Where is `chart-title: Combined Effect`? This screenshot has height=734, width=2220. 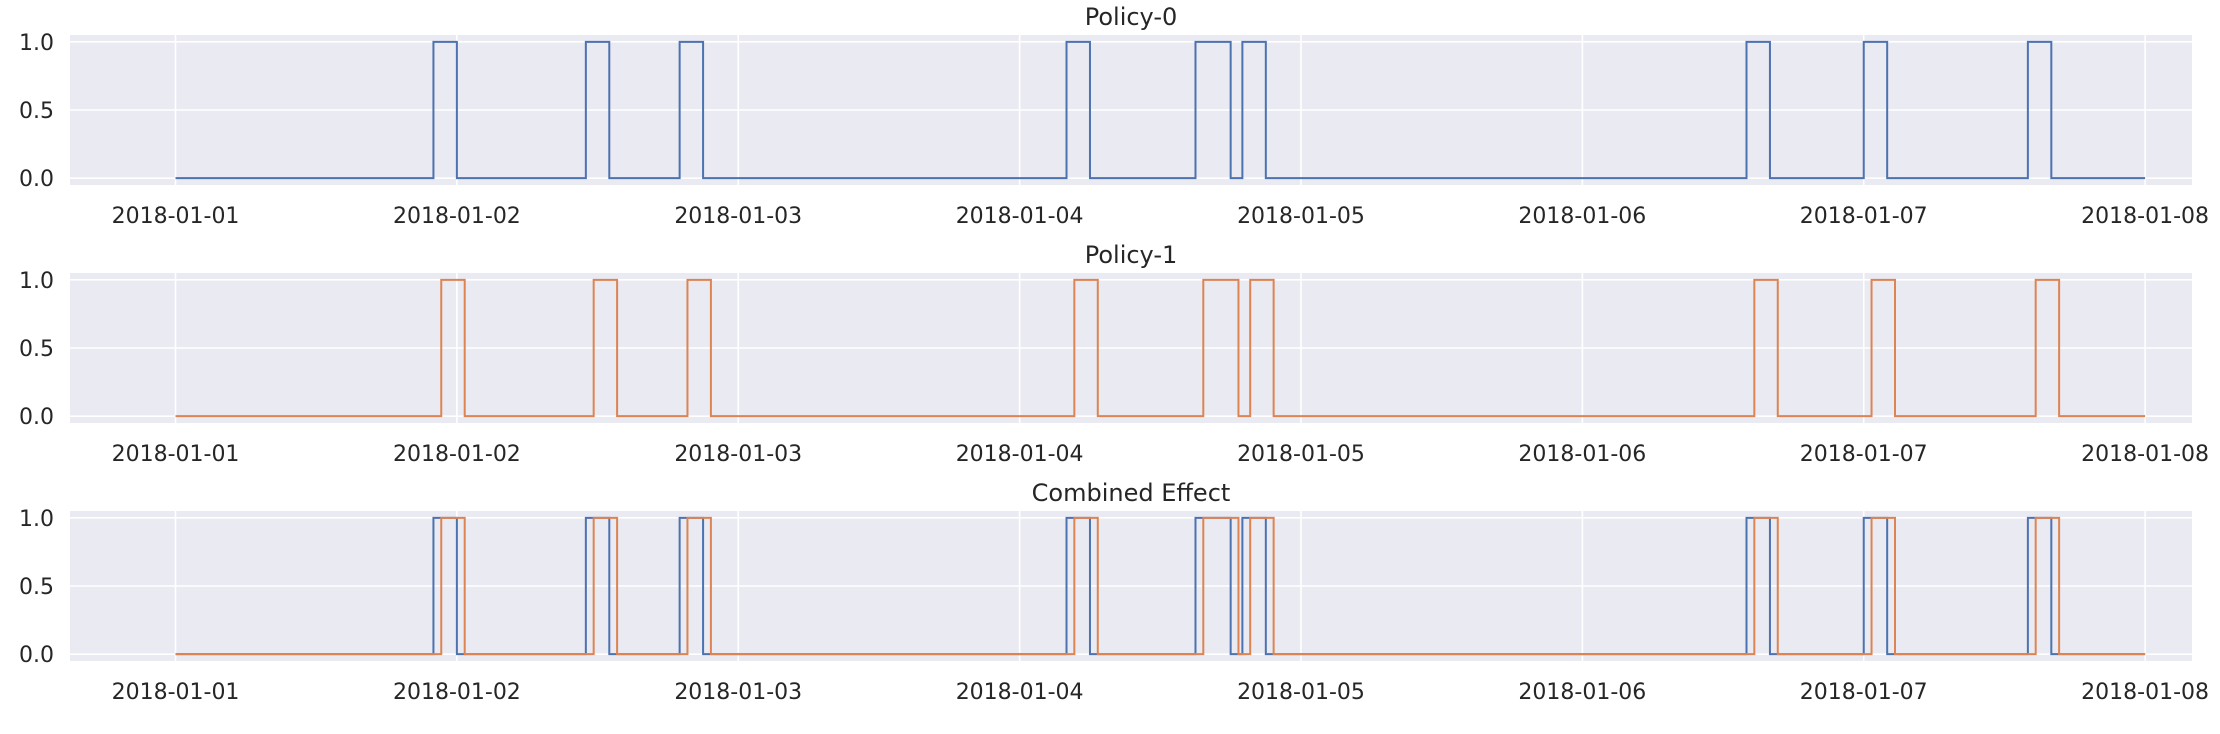
chart-title: Combined Effect is located at coordinates (1131, 493).